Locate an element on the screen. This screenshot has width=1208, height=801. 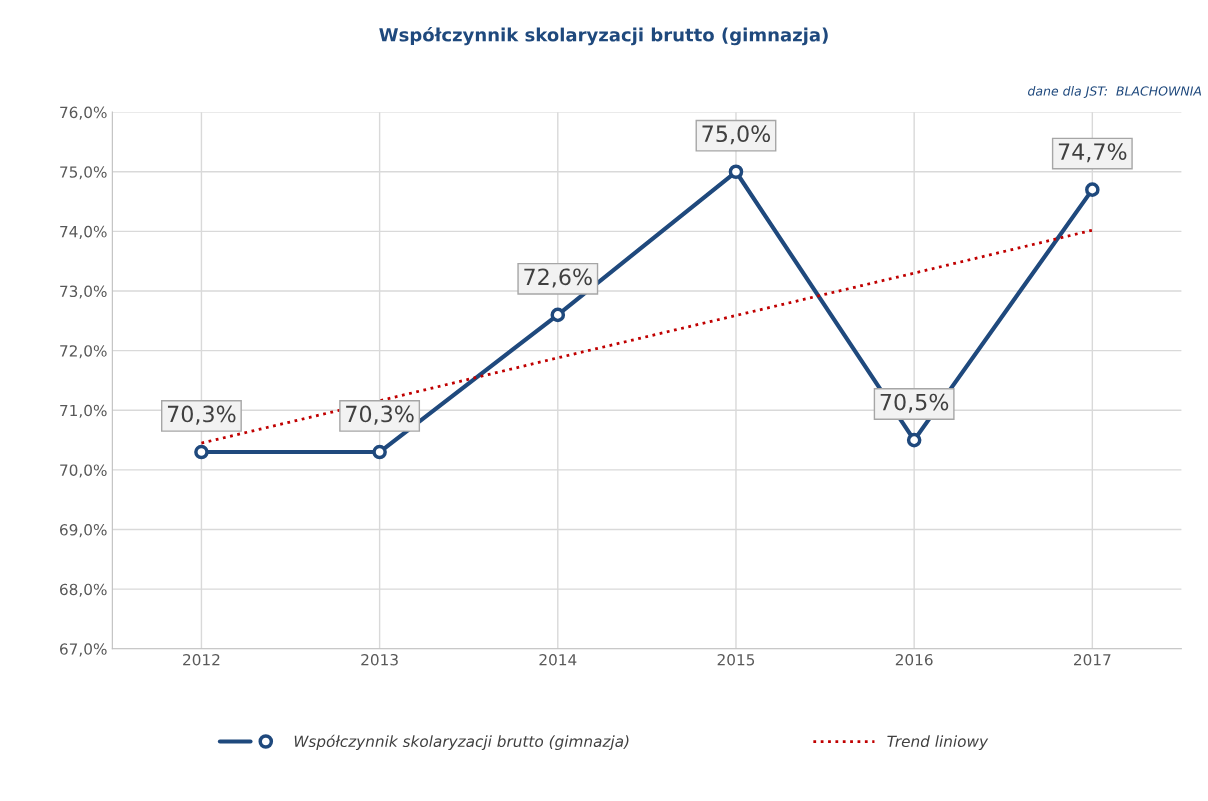
x-tick-label: 2015 is located at coordinates (736, 659).